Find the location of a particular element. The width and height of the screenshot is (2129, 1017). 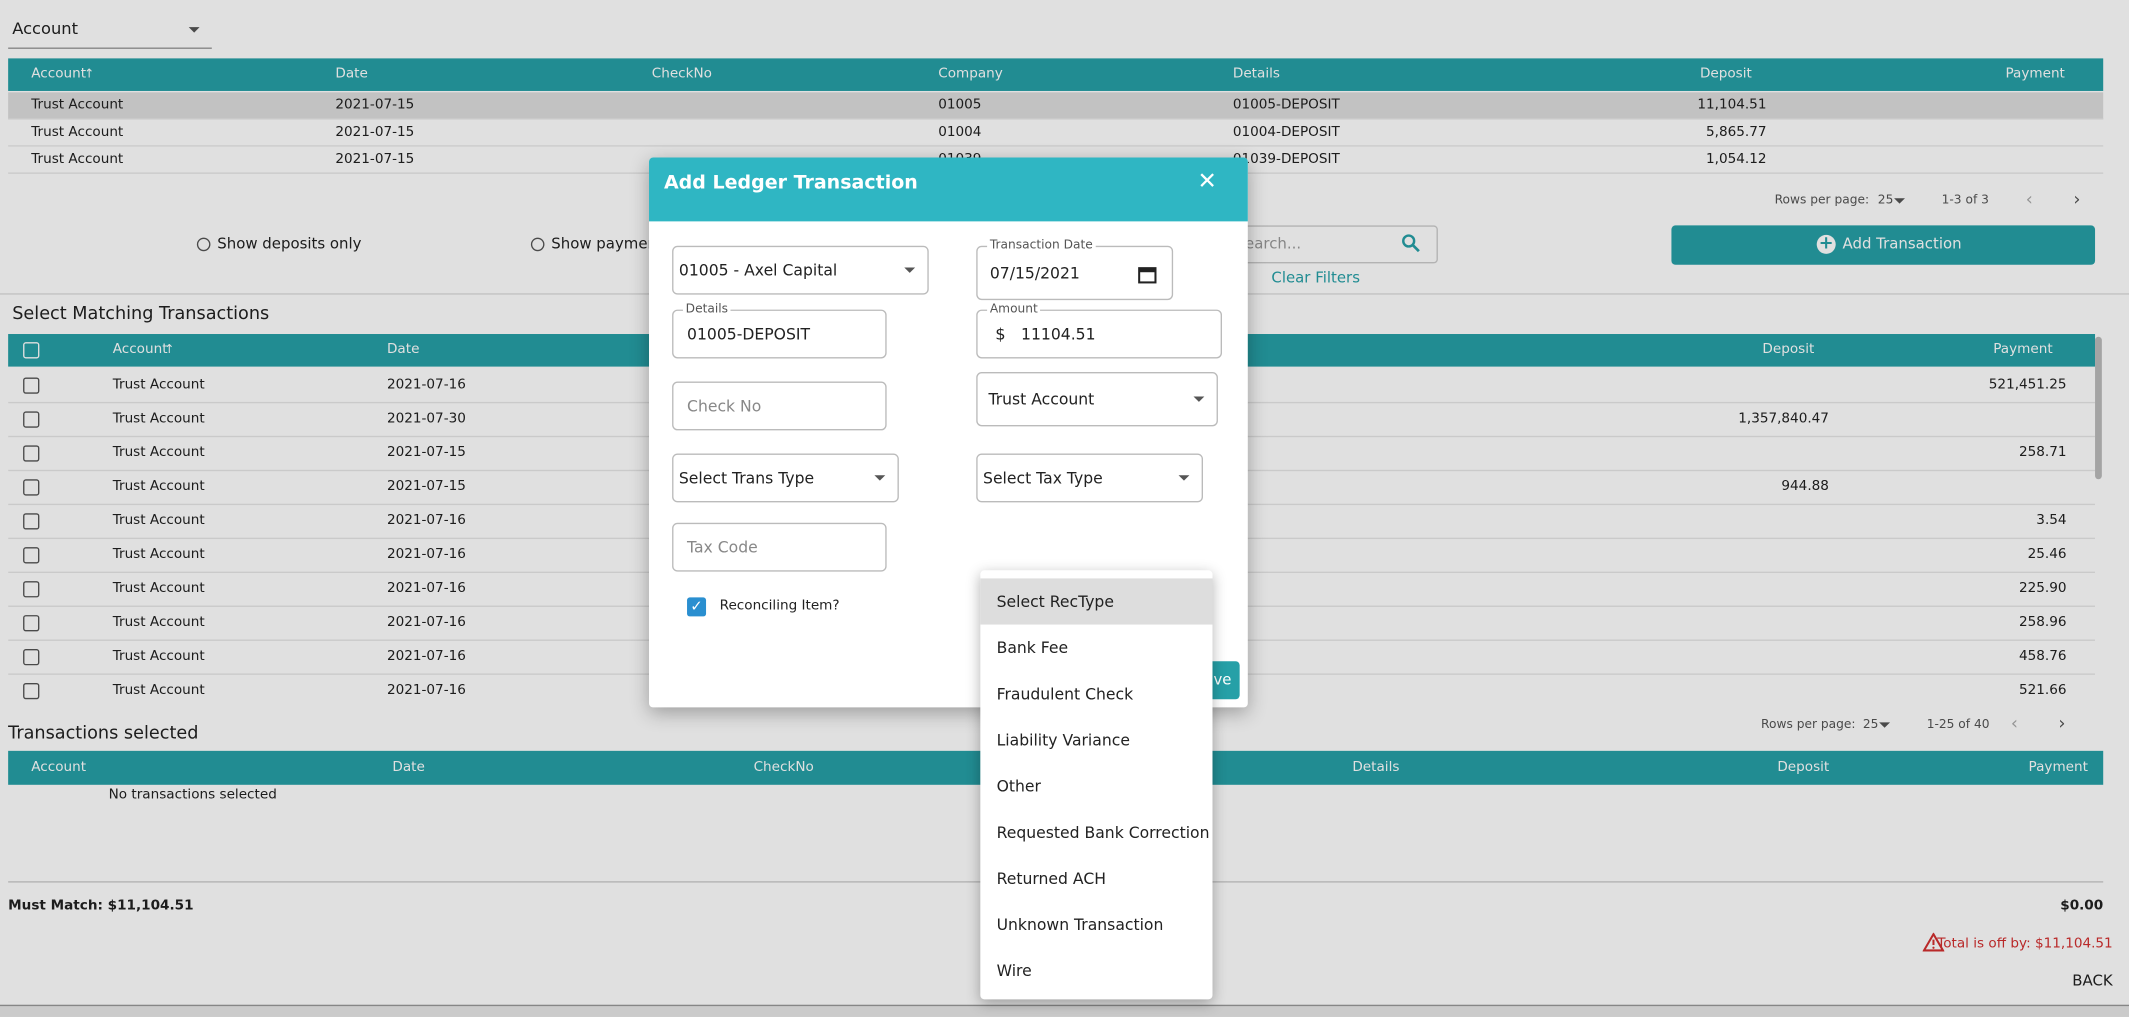

checkbox: ✓ is located at coordinates (697, 607).